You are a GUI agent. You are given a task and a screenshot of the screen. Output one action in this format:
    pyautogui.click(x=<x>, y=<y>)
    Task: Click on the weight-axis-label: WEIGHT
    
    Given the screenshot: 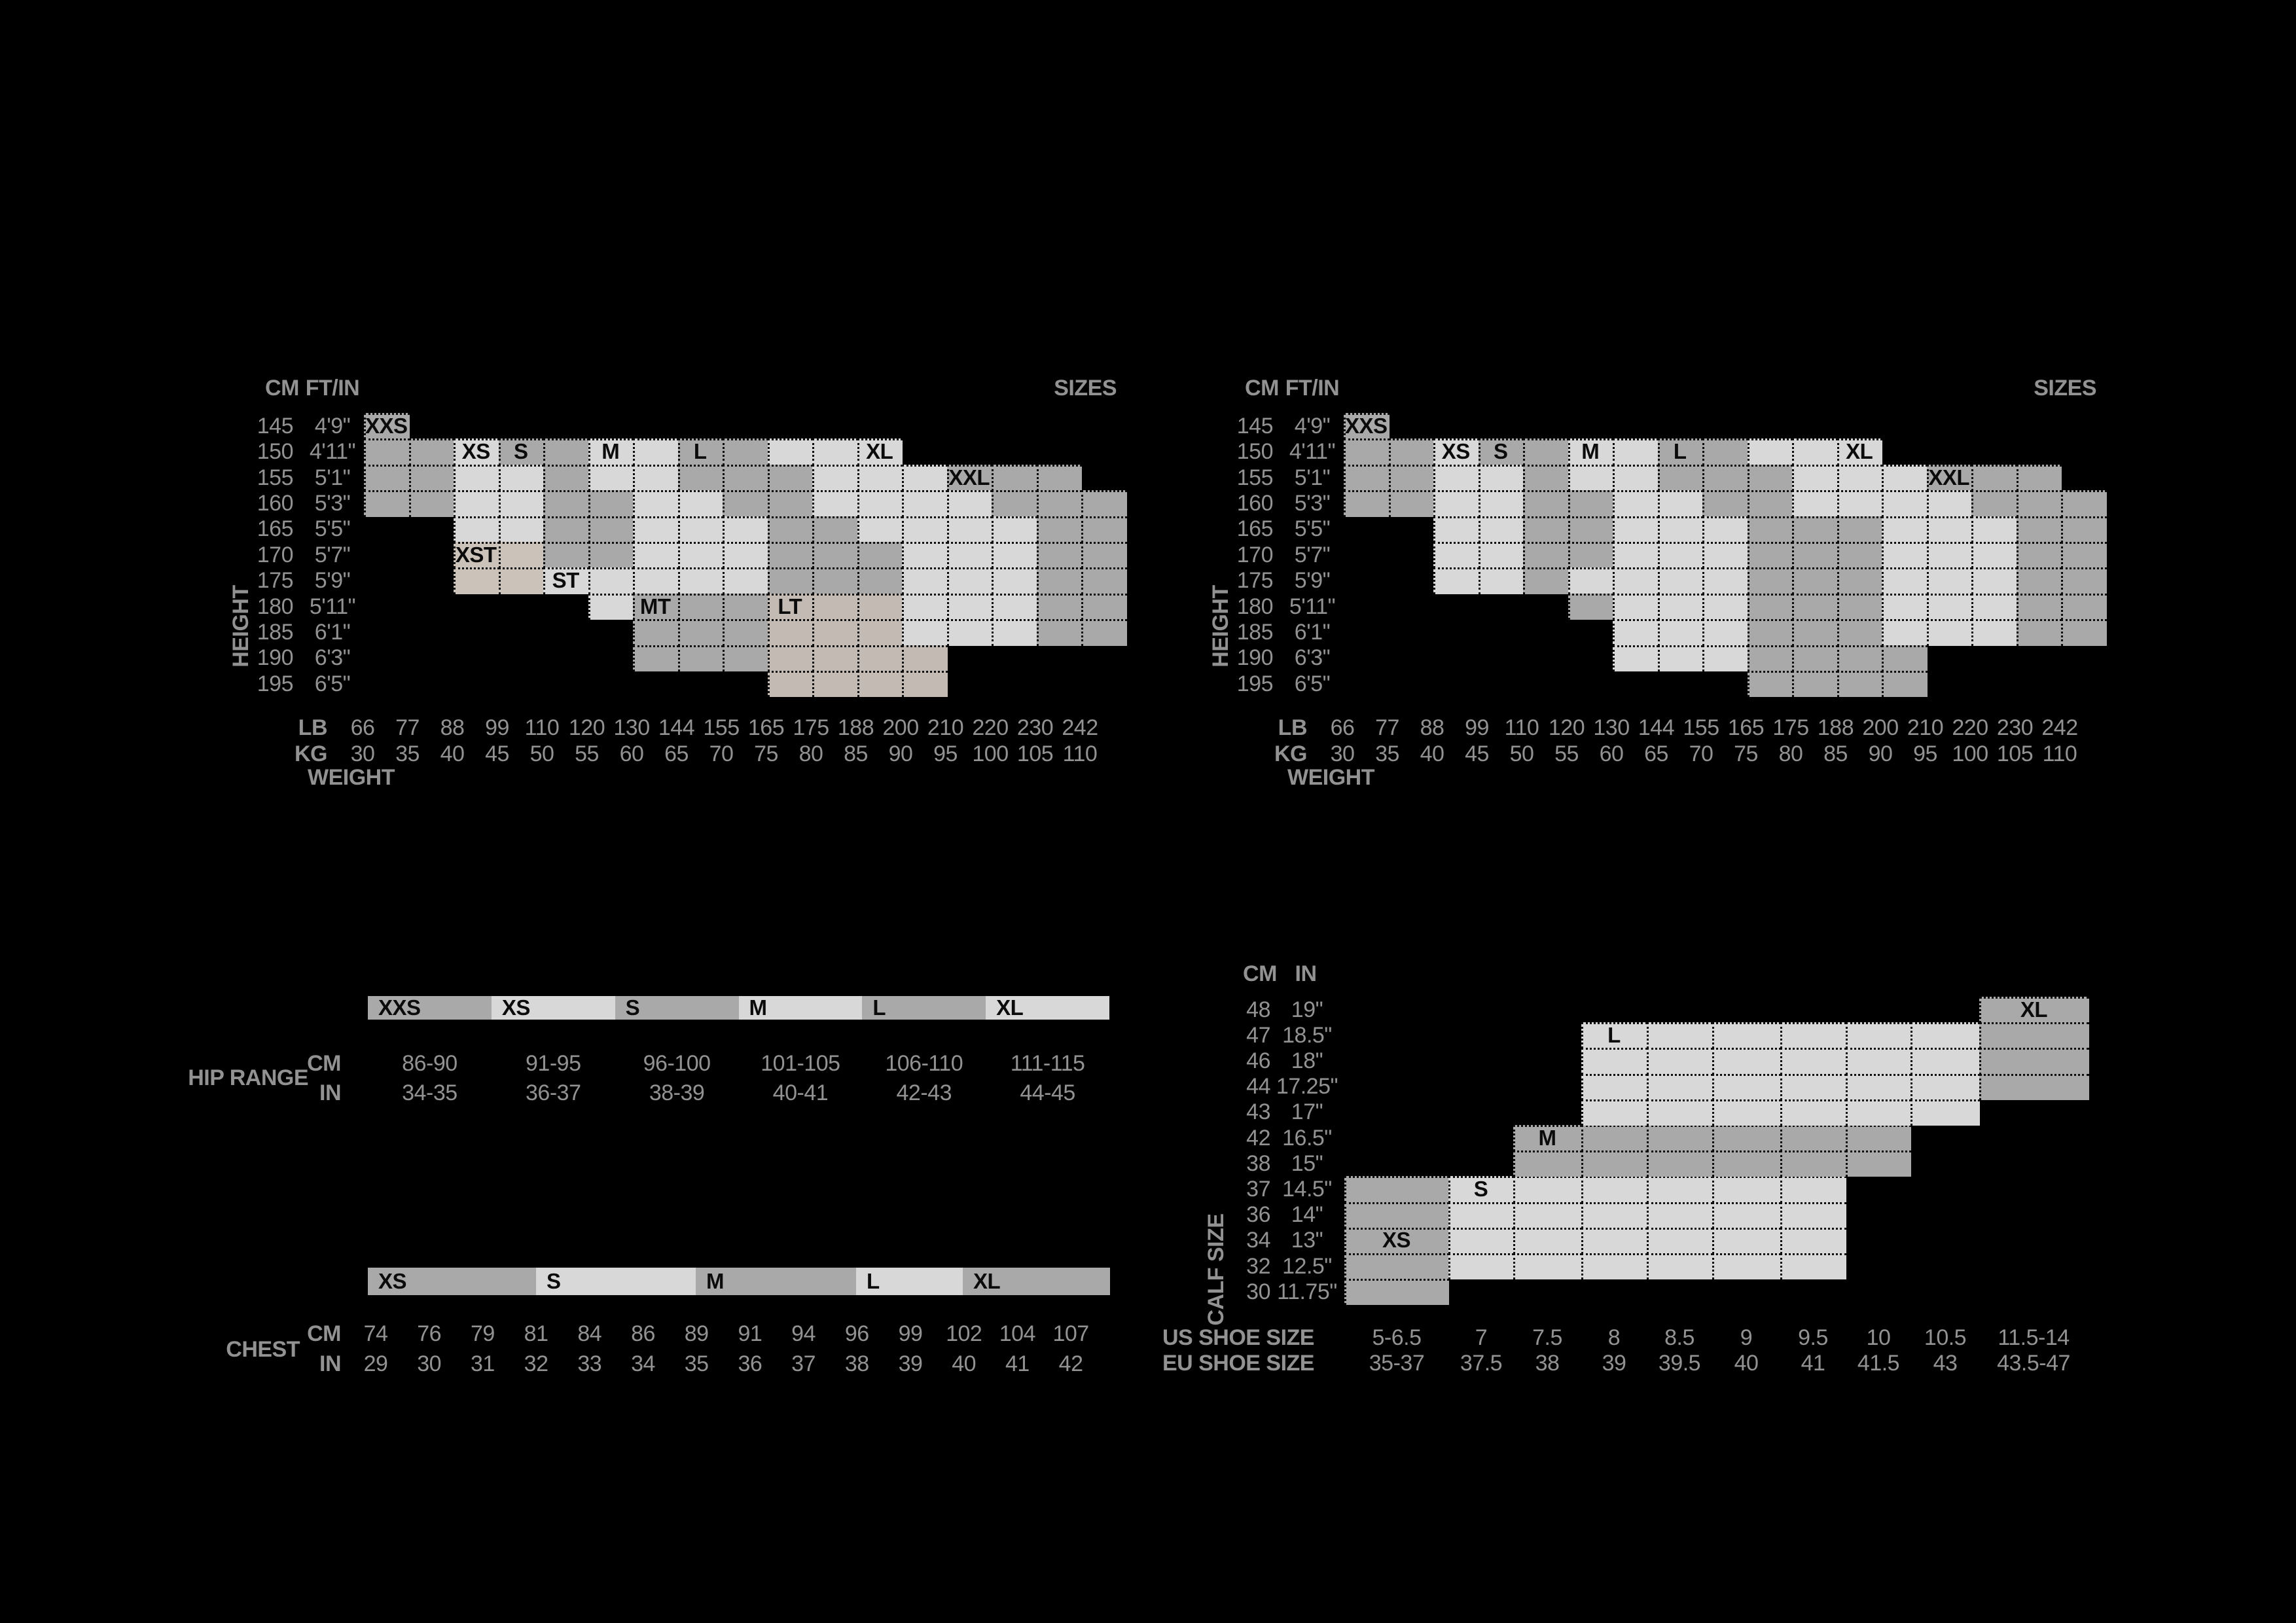 What is the action you would take?
    pyautogui.click(x=351, y=777)
    